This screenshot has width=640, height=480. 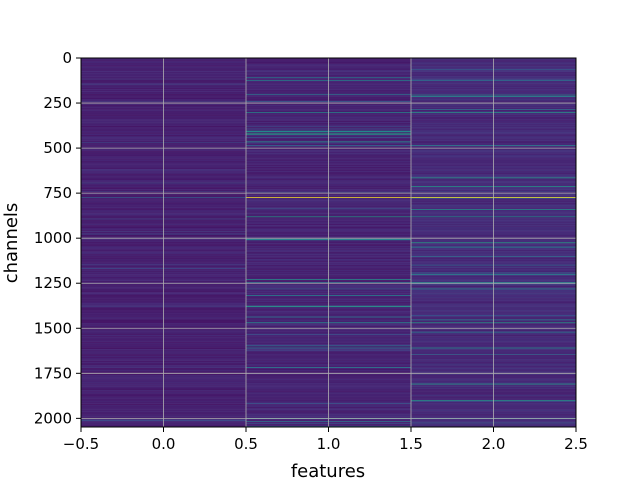 I want to click on x-tick-label: 2.0, so click(x=494, y=444).